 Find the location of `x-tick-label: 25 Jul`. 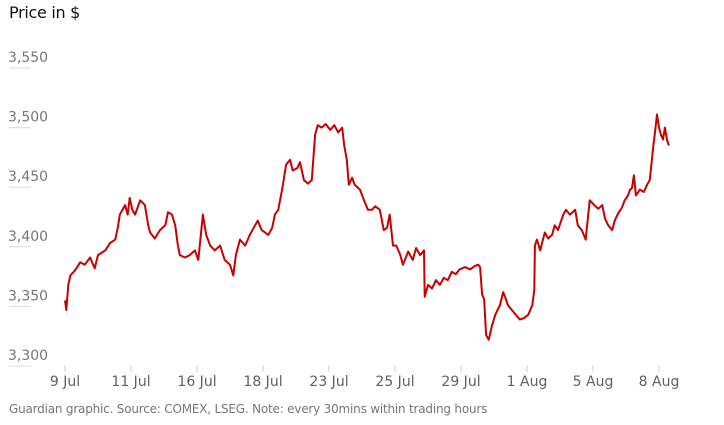

x-tick-label: 25 Jul is located at coordinates (394, 382).